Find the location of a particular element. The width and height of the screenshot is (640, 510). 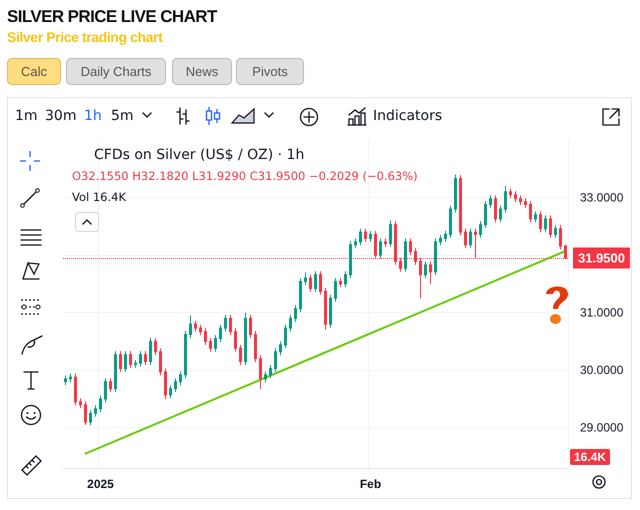

text: Calc is located at coordinates (34, 71).